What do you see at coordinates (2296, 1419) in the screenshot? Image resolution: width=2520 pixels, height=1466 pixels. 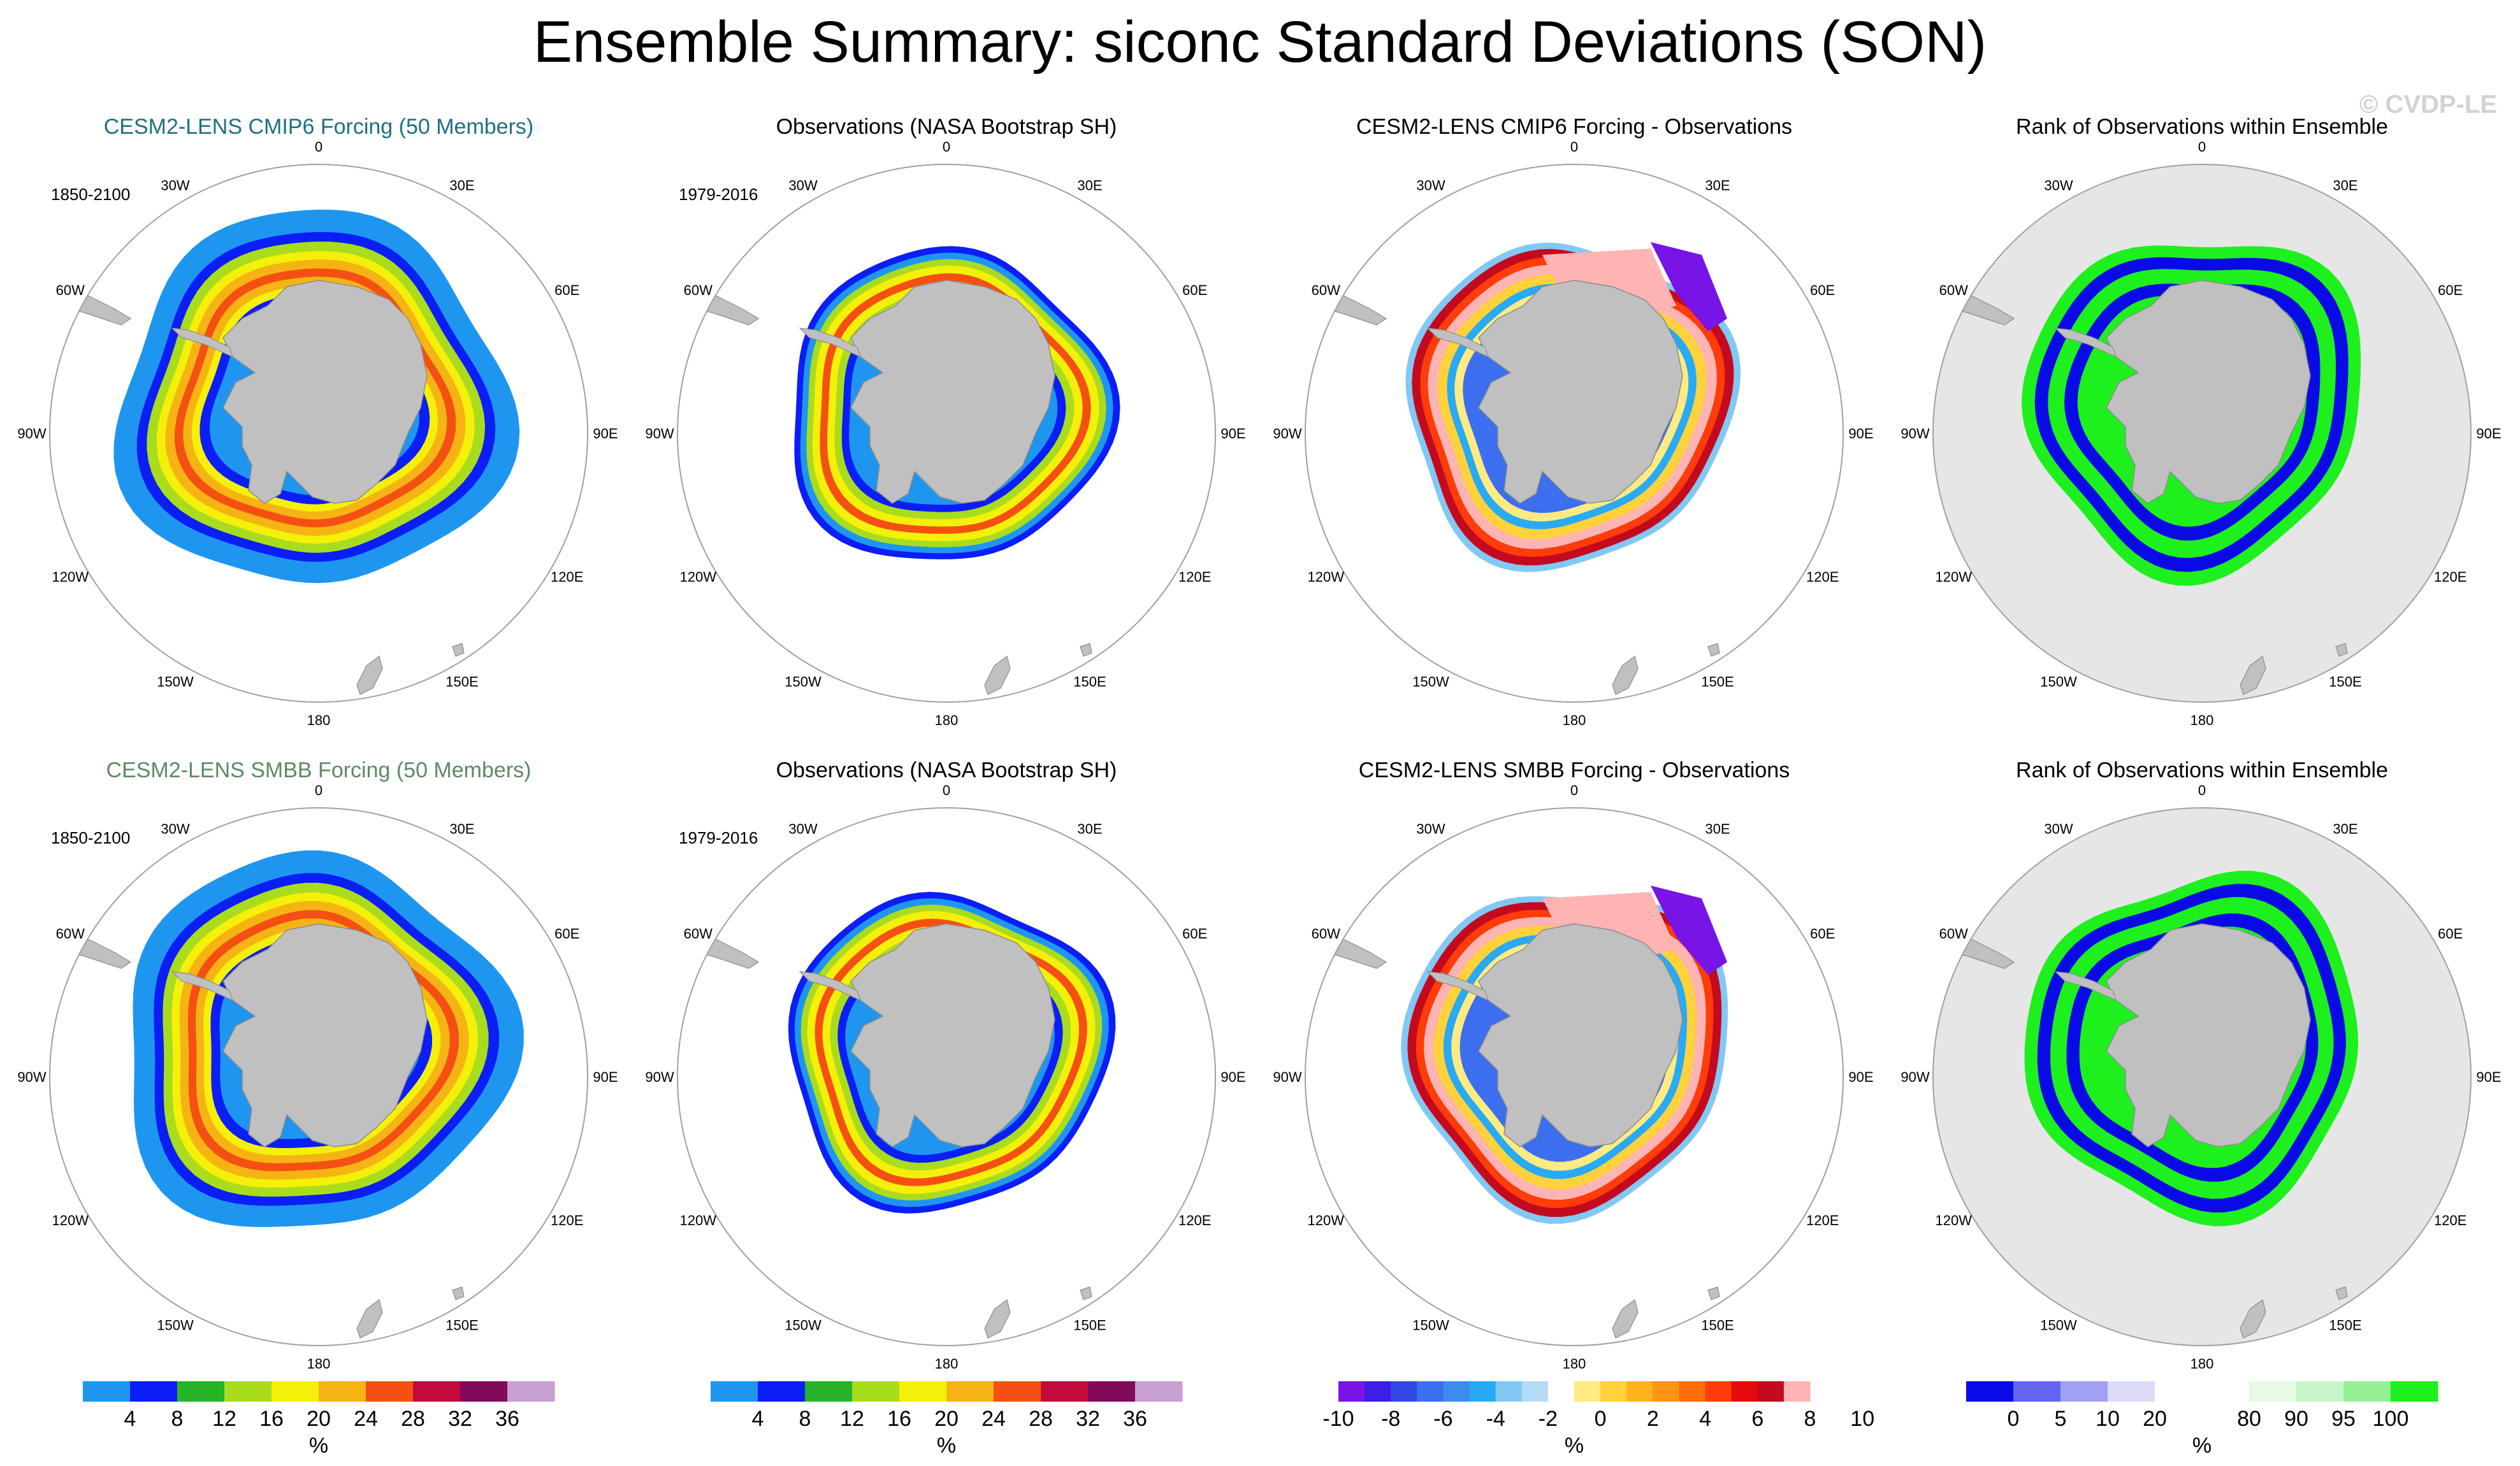 I see `colorbar-tick-label: 90` at bounding box center [2296, 1419].